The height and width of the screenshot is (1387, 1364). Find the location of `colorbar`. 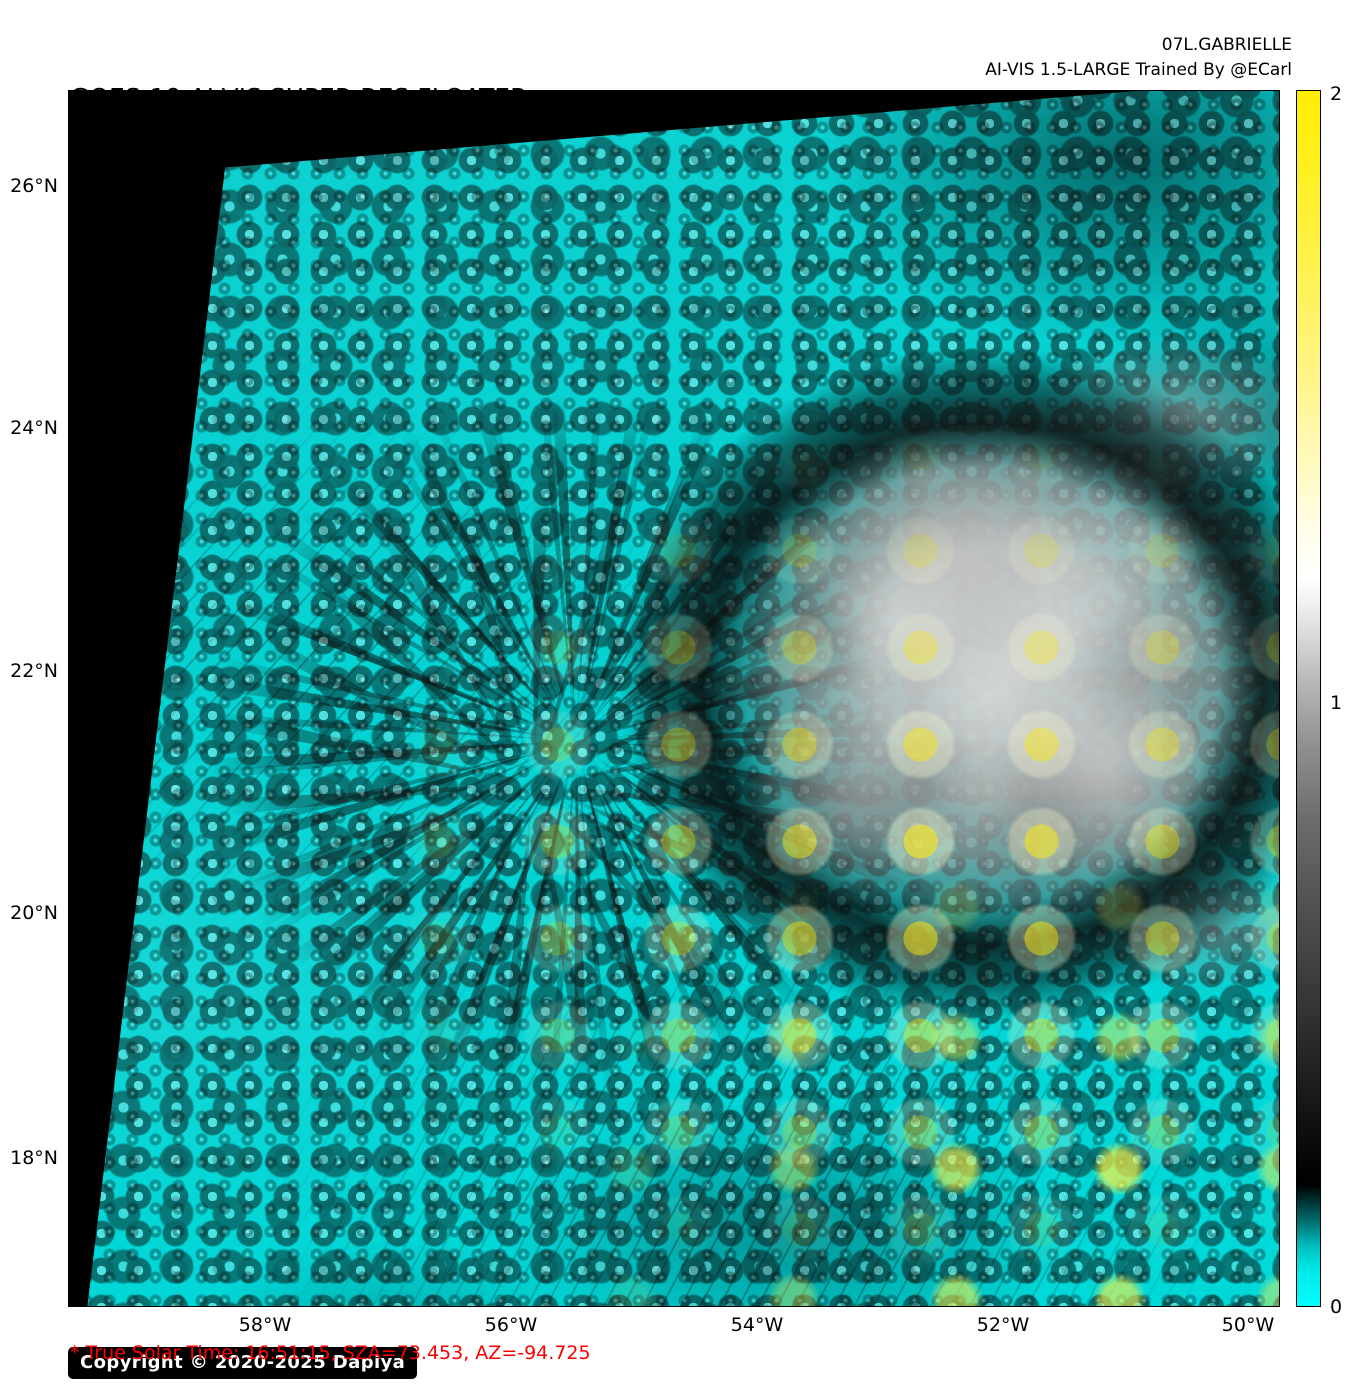

colorbar is located at coordinates (1308, 698).